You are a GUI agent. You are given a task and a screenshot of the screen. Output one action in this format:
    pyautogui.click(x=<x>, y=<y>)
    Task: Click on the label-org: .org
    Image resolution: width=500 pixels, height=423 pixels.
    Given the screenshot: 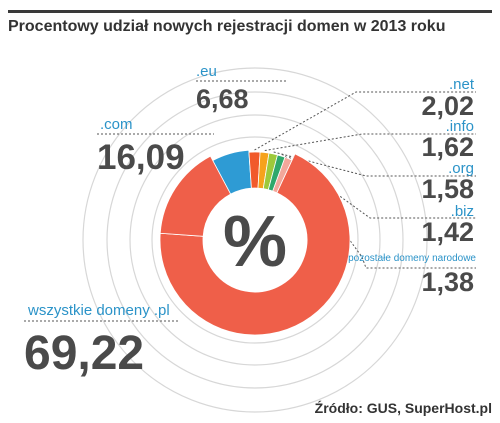 What is the action you would take?
    pyautogui.click(x=461, y=168)
    